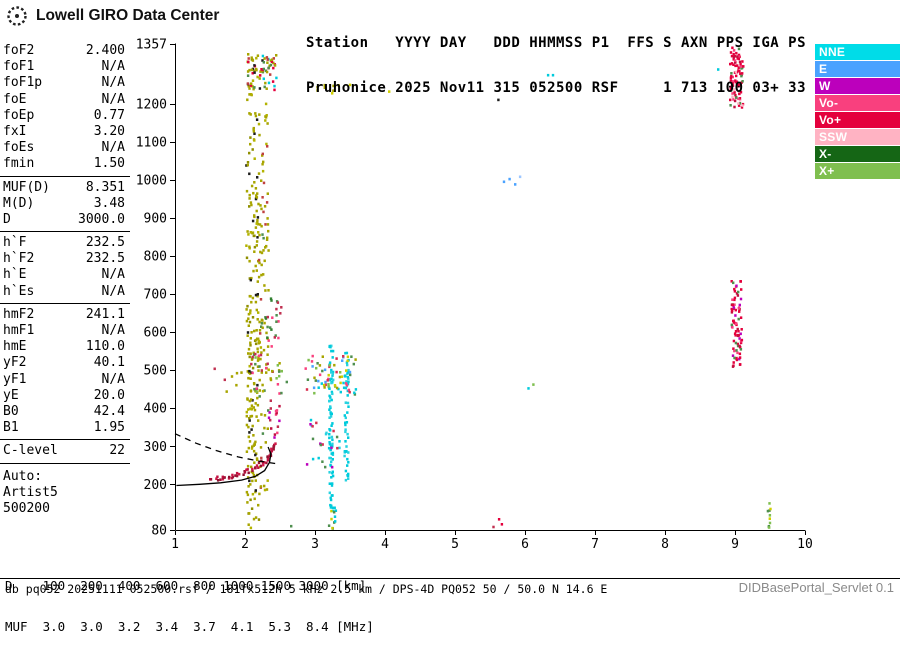  Describe the element at coordinates (334, 508) in the screenshot. I see `echo-cyan-bottom` at that location.